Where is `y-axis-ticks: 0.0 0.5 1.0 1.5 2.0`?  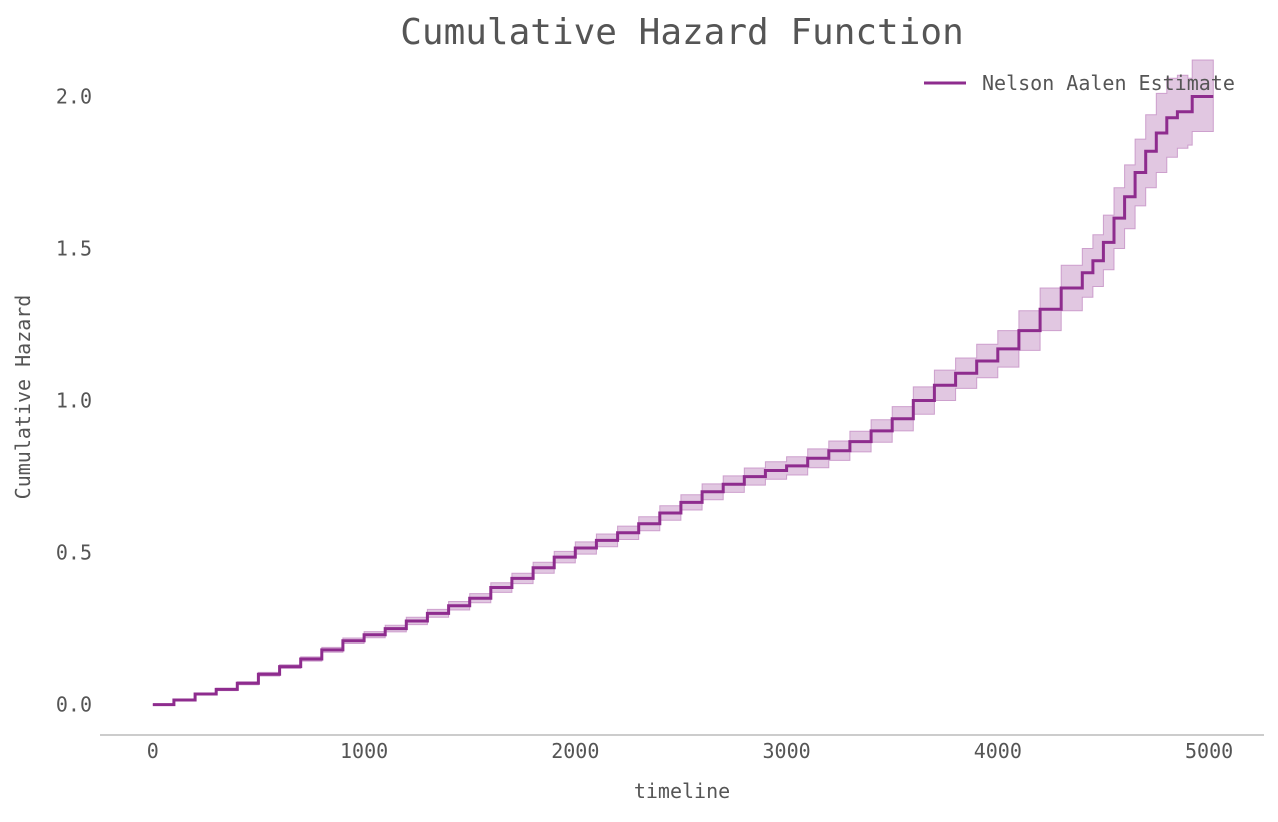
y-axis-ticks: 0.0 0.5 1.0 1.5 2.0 is located at coordinates (74, 401).